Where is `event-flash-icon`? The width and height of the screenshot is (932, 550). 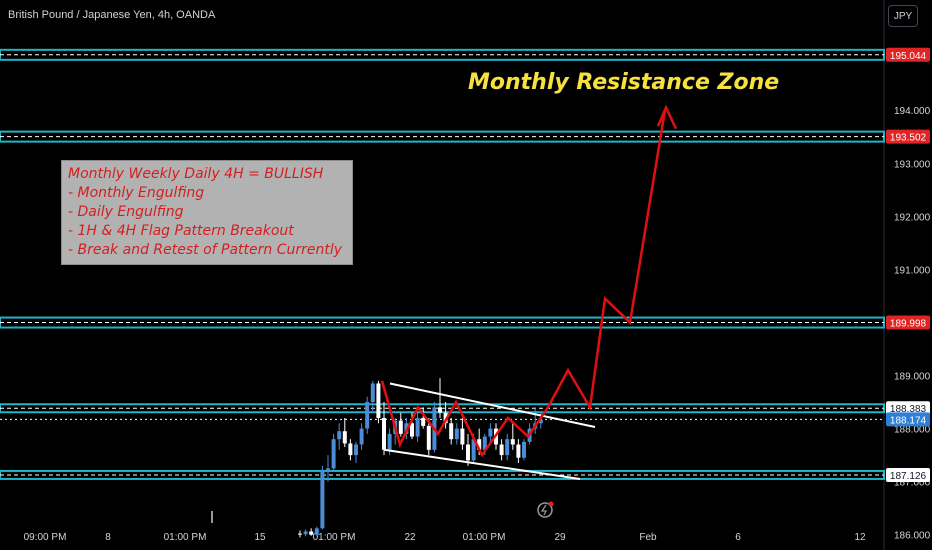 event-flash-icon is located at coordinates (545, 510).